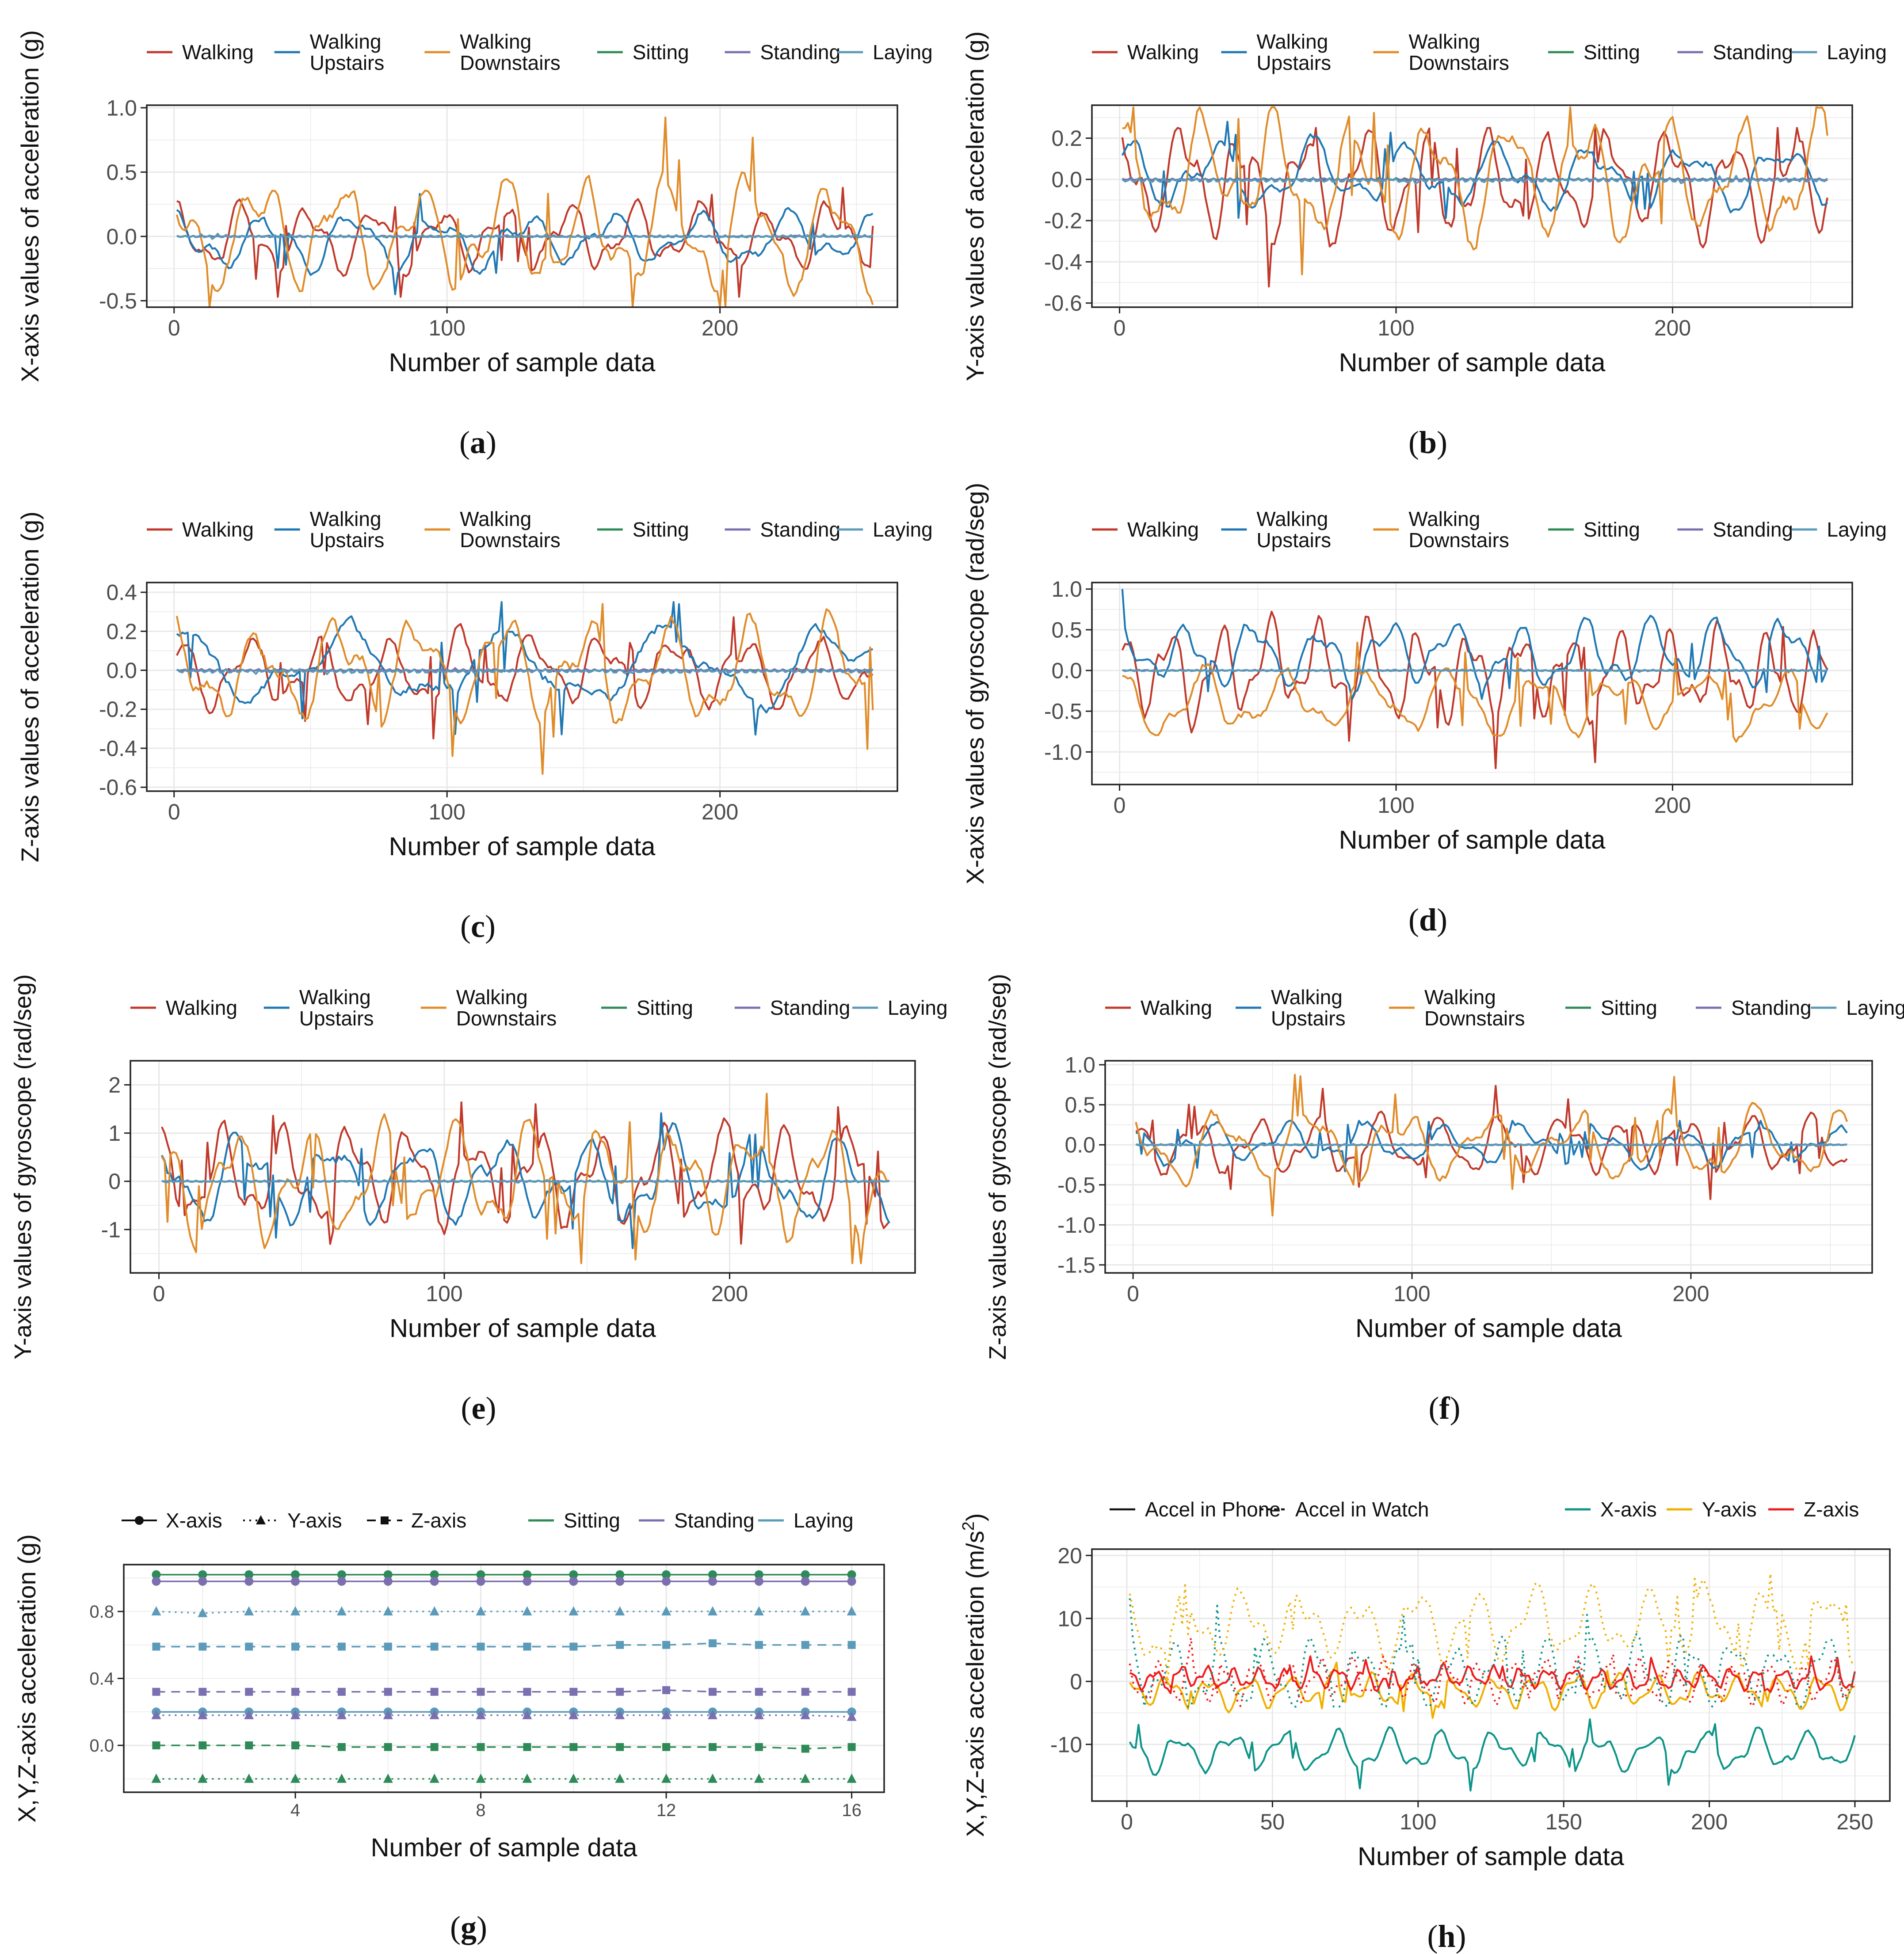  I want to click on panel-label: (g), so click(468, 1927).